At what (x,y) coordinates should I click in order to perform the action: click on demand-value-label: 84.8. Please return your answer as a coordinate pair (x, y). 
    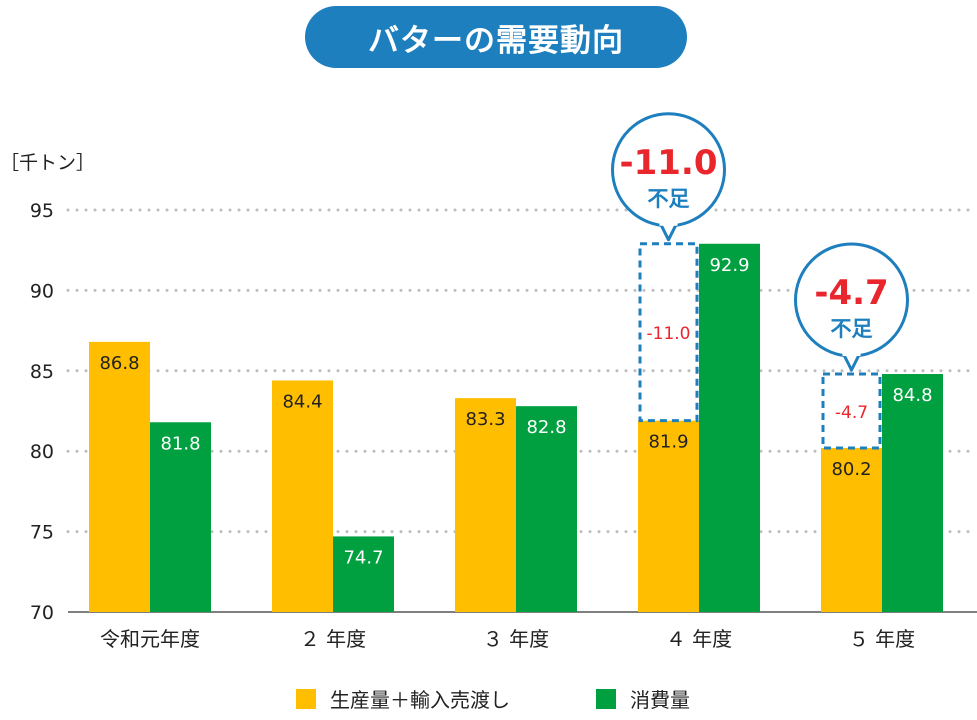
    Looking at the image, I should click on (912, 395).